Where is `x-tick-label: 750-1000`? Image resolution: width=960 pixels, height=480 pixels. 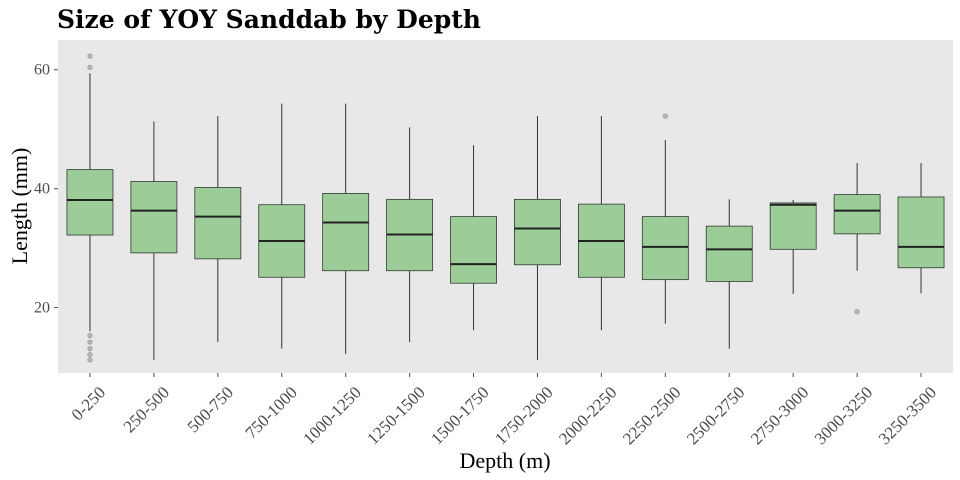
x-tick-label: 750-1000 is located at coordinates (271, 413).